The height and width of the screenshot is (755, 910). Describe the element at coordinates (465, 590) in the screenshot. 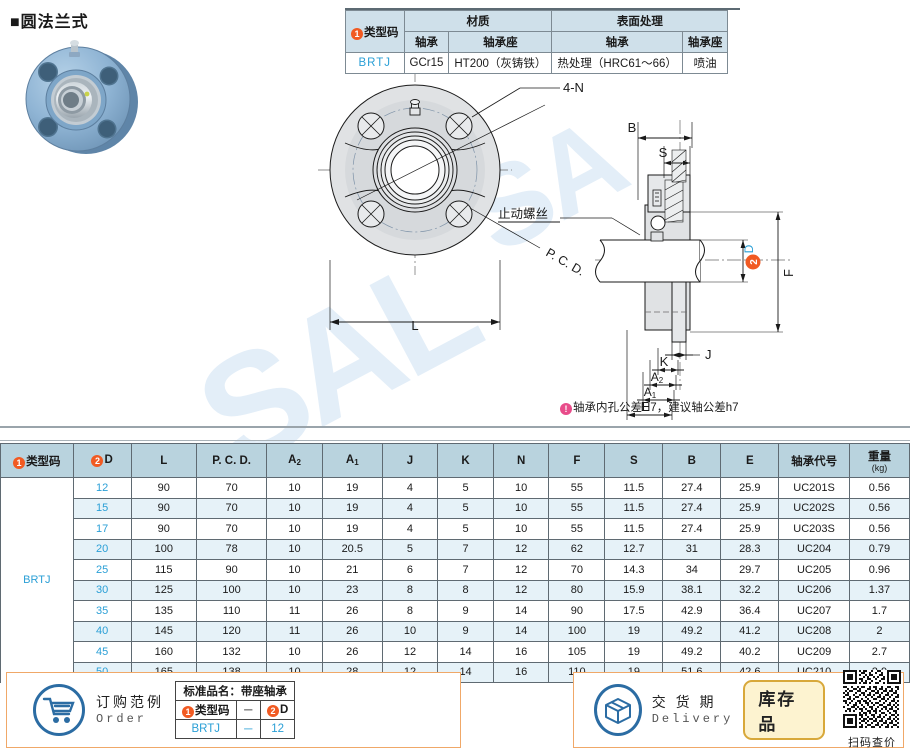

I see `spec-cell-k: 8` at that location.